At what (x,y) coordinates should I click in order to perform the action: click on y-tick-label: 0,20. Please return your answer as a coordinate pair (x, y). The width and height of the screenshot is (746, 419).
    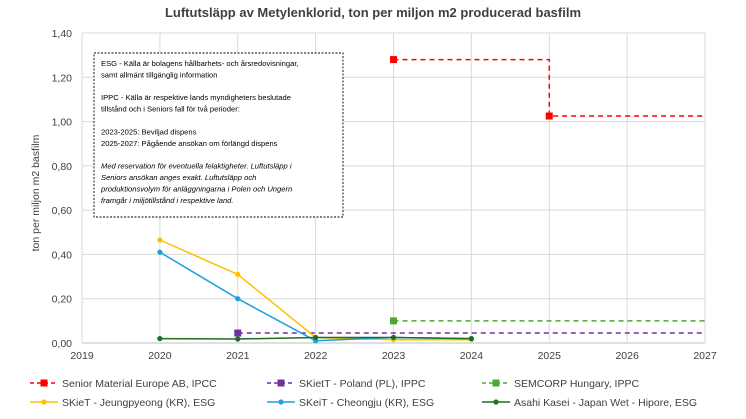
    Looking at the image, I should click on (62, 300).